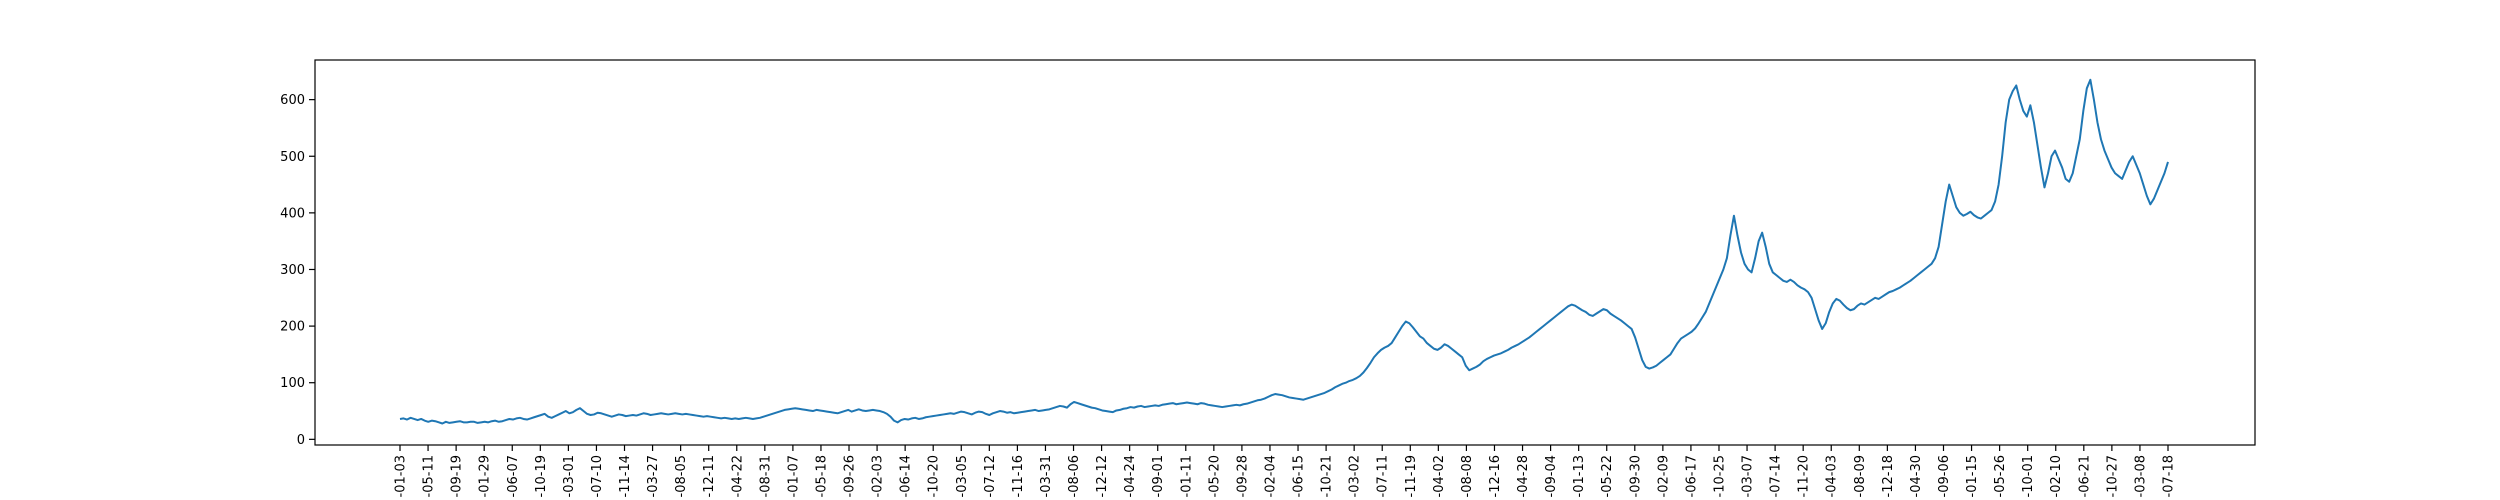  What do you see at coordinates (1495, 476) in the screenshot?
I see `x-tick-label: -12-16` at bounding box center [1495, 476].